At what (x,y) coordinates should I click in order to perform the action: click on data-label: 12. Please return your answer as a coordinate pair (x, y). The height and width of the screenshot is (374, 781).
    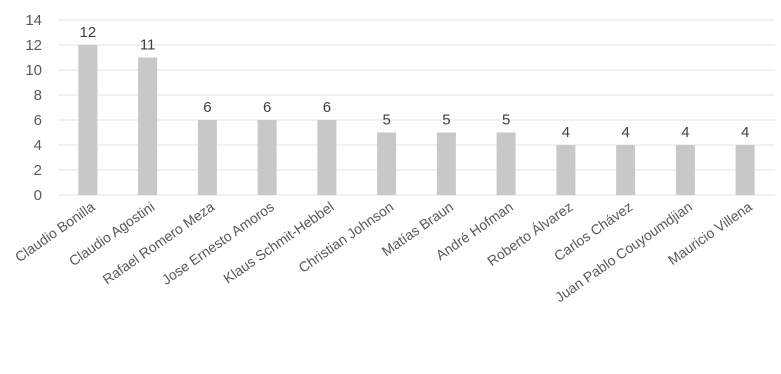
    Looking at the image, I should click on (88, 32).